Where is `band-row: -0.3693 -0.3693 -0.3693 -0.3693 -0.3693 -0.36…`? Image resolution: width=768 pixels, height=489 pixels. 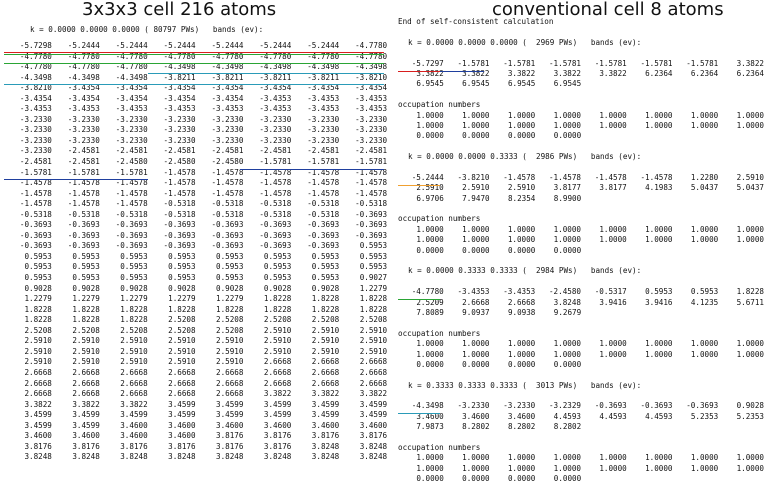
band-row: -0.3693 -0.3693 -0.3693 -0.3693 -0.3693 -0.36… is located at coordinates (195, 225).